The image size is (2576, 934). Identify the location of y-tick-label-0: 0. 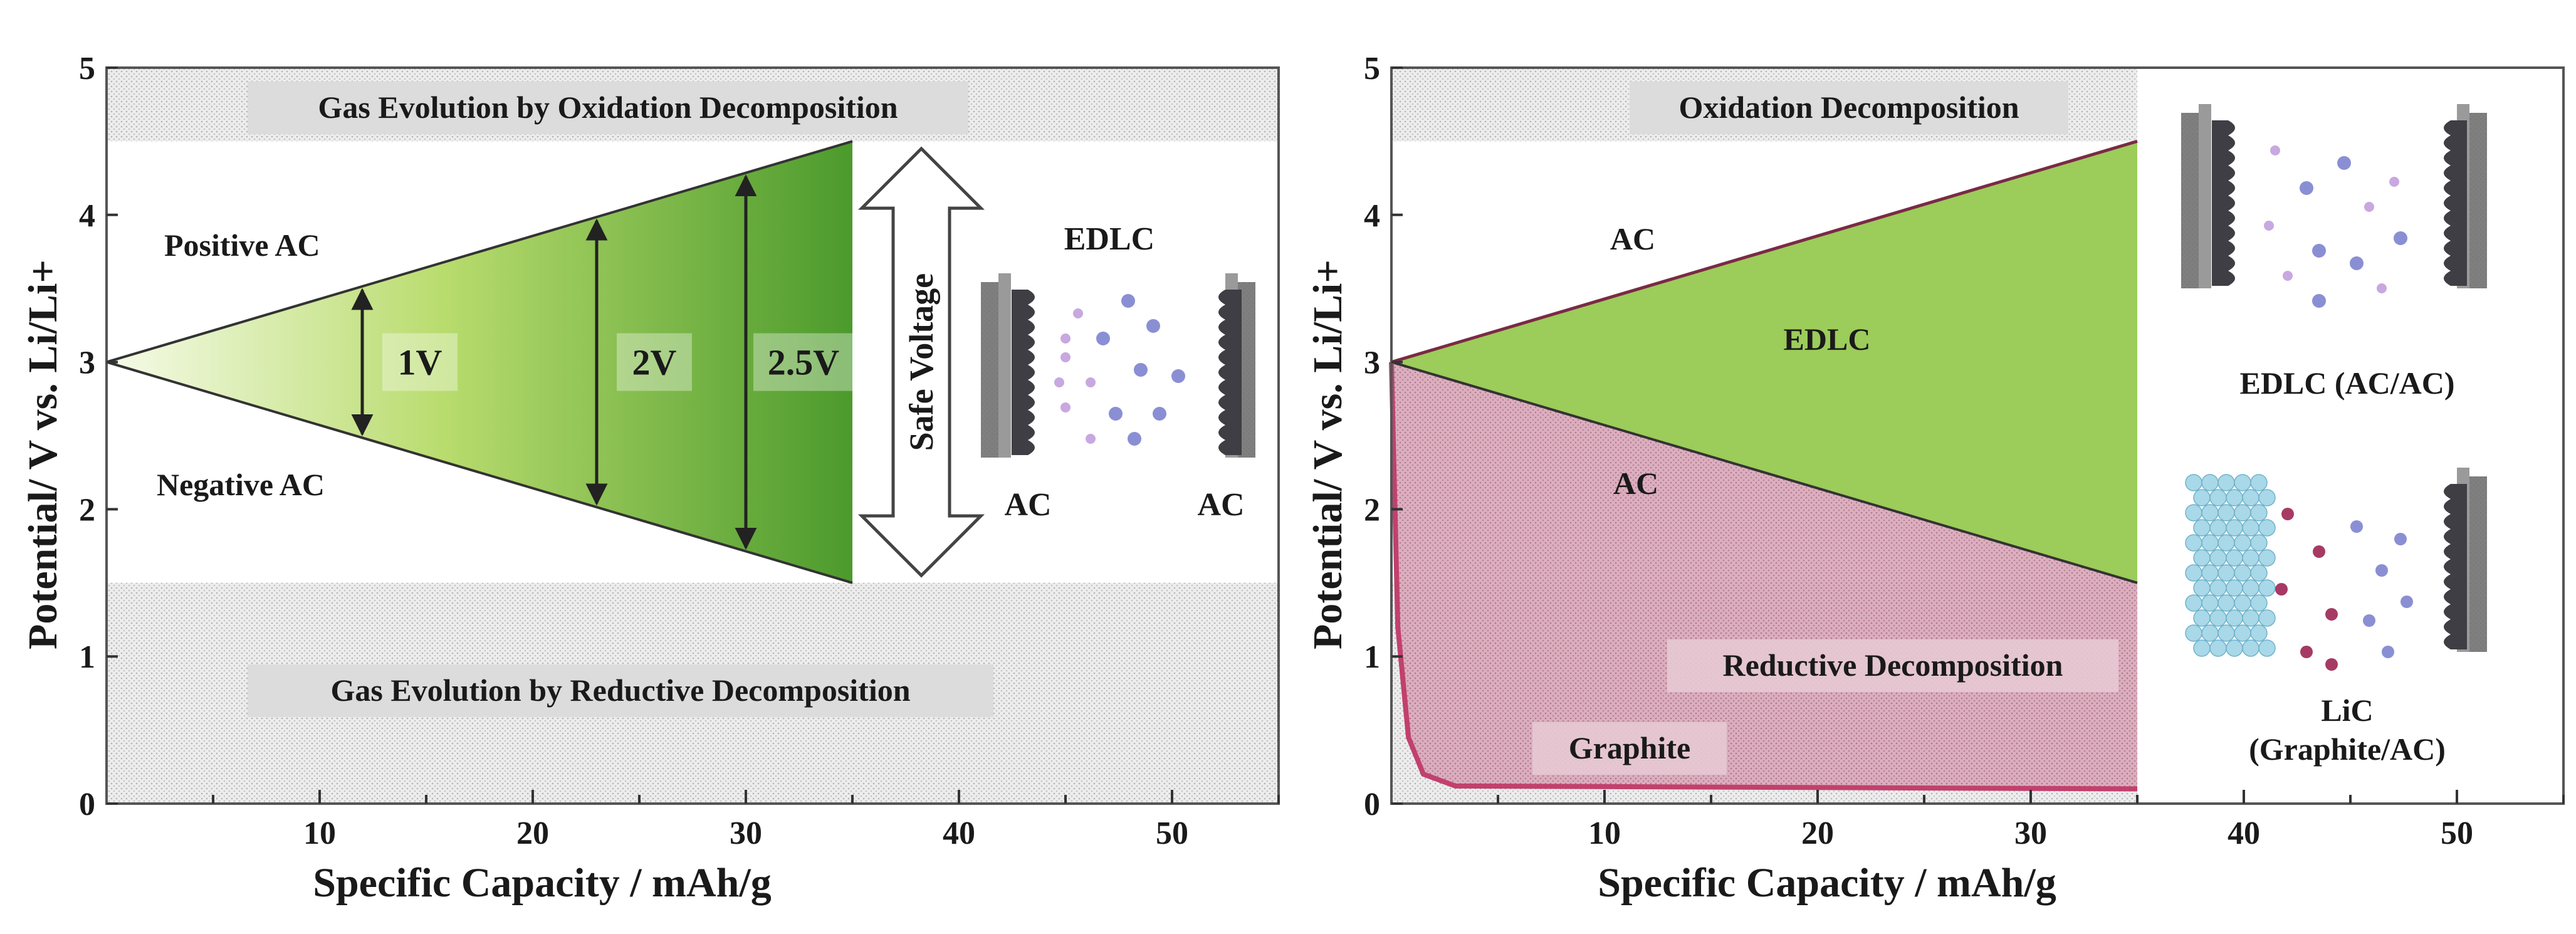
(87, 804).